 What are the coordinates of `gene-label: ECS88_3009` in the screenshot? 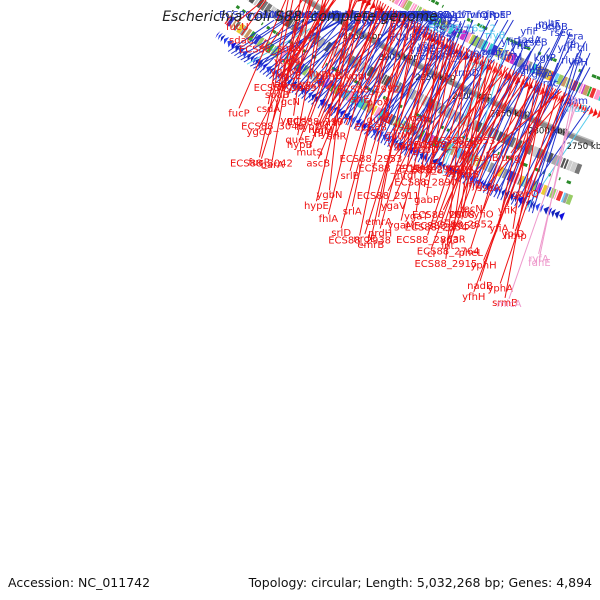 It's located at (285, 88).